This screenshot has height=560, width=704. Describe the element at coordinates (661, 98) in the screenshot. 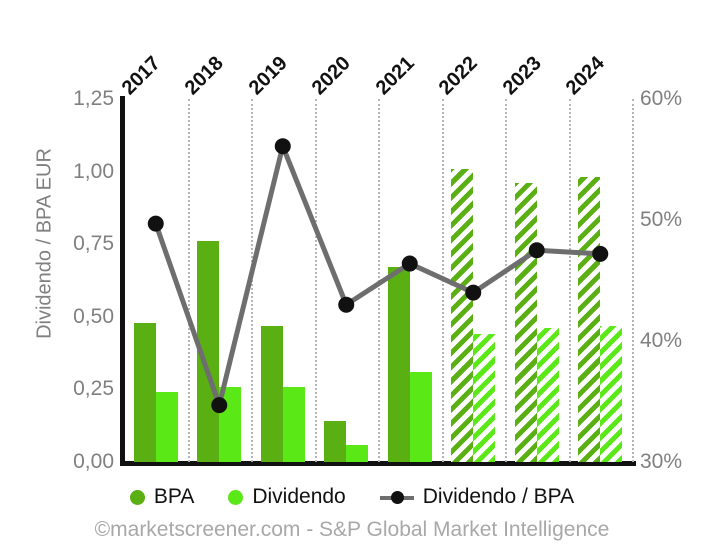

I see `y-axis-right-tick-label: 60%` at that location.